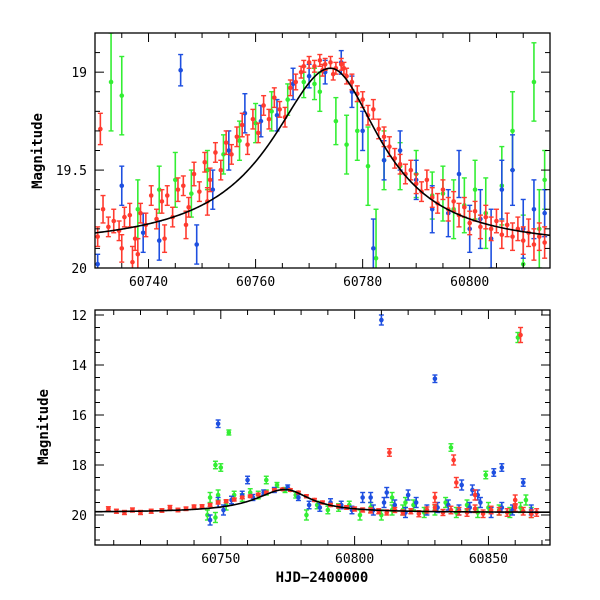  Describe the element at coordinates (220, 559) in the screenshot. I see `bottom-x-tick-label: 60750` at that location.